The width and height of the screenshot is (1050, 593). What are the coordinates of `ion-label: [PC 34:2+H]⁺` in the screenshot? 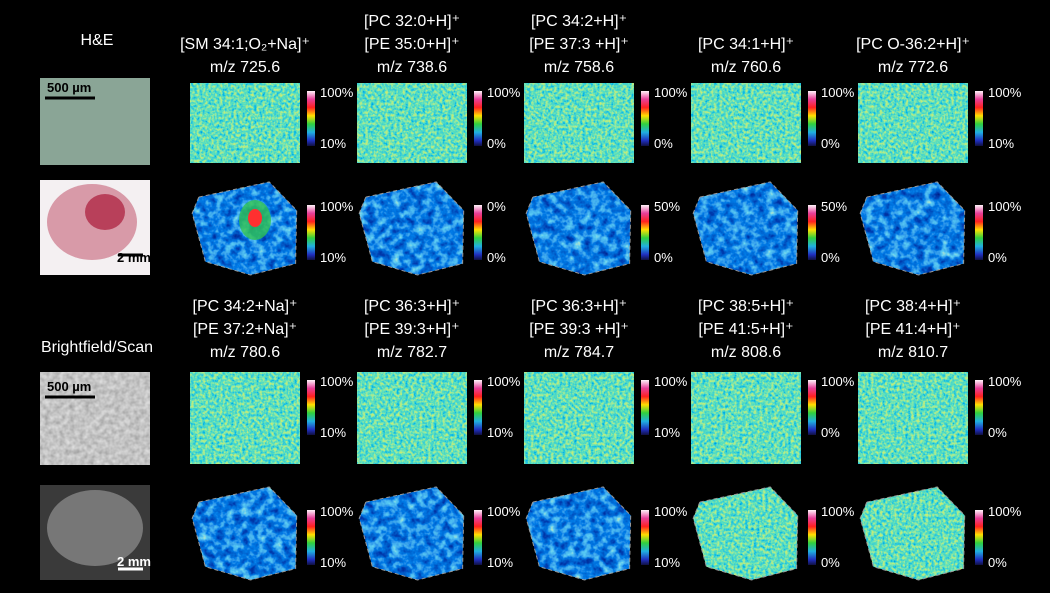 It's located at (579, 21).